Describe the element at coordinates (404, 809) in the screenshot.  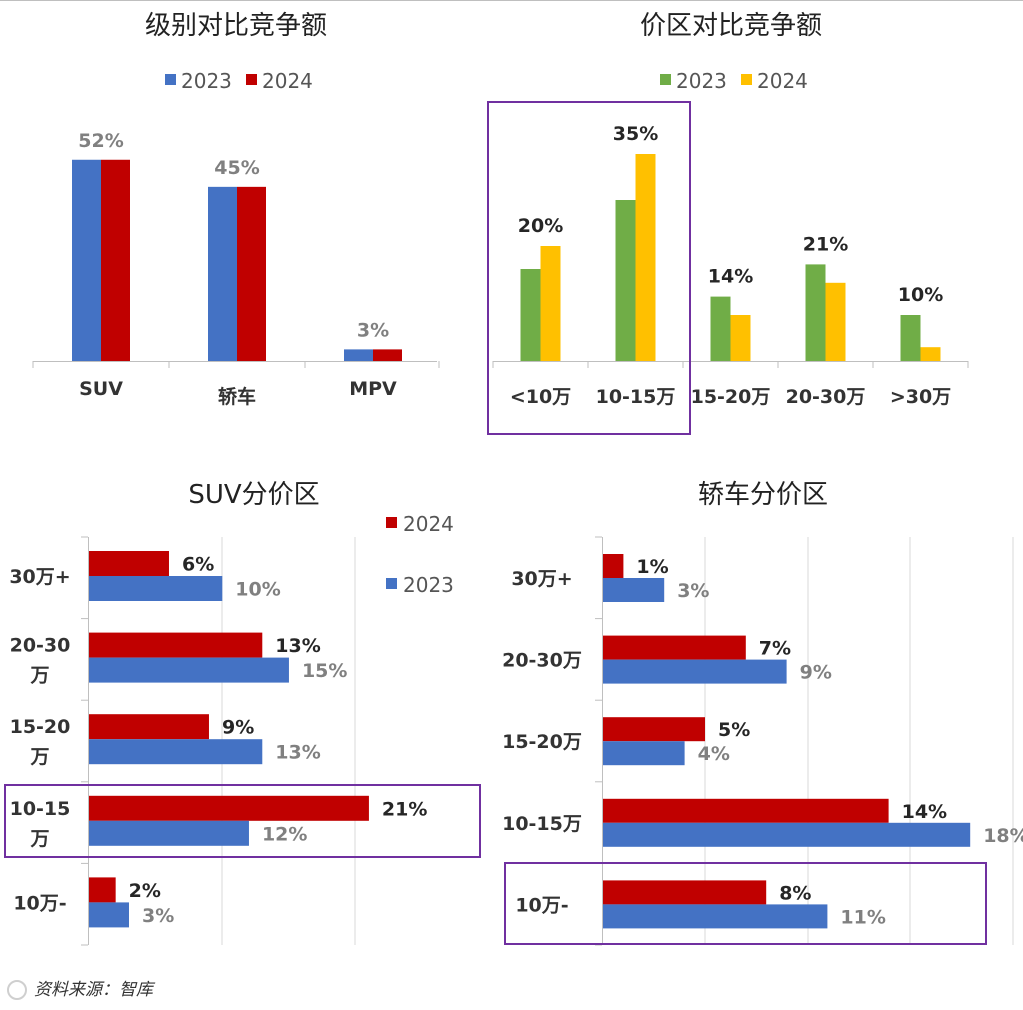
I see `suv-data-label: 21%` at that location.